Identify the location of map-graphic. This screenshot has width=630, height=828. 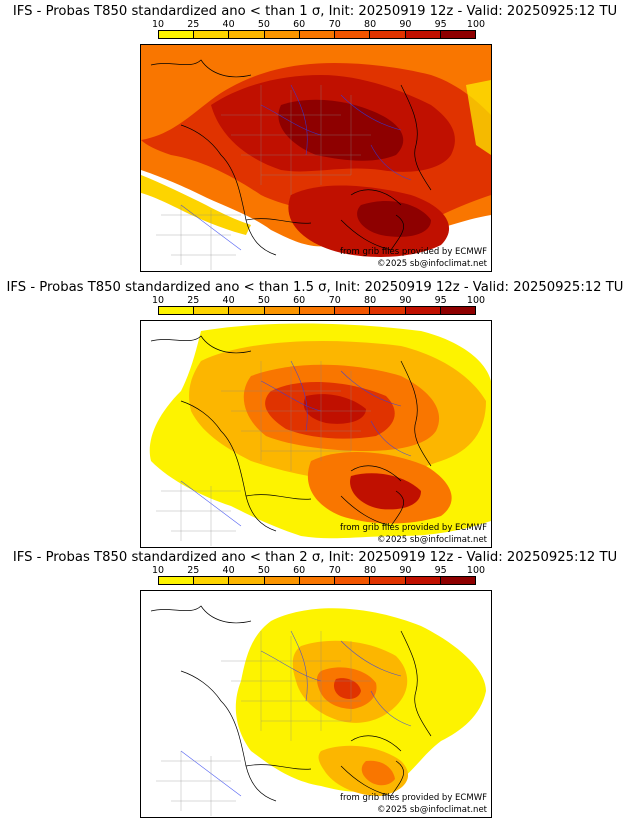
(318, 710).